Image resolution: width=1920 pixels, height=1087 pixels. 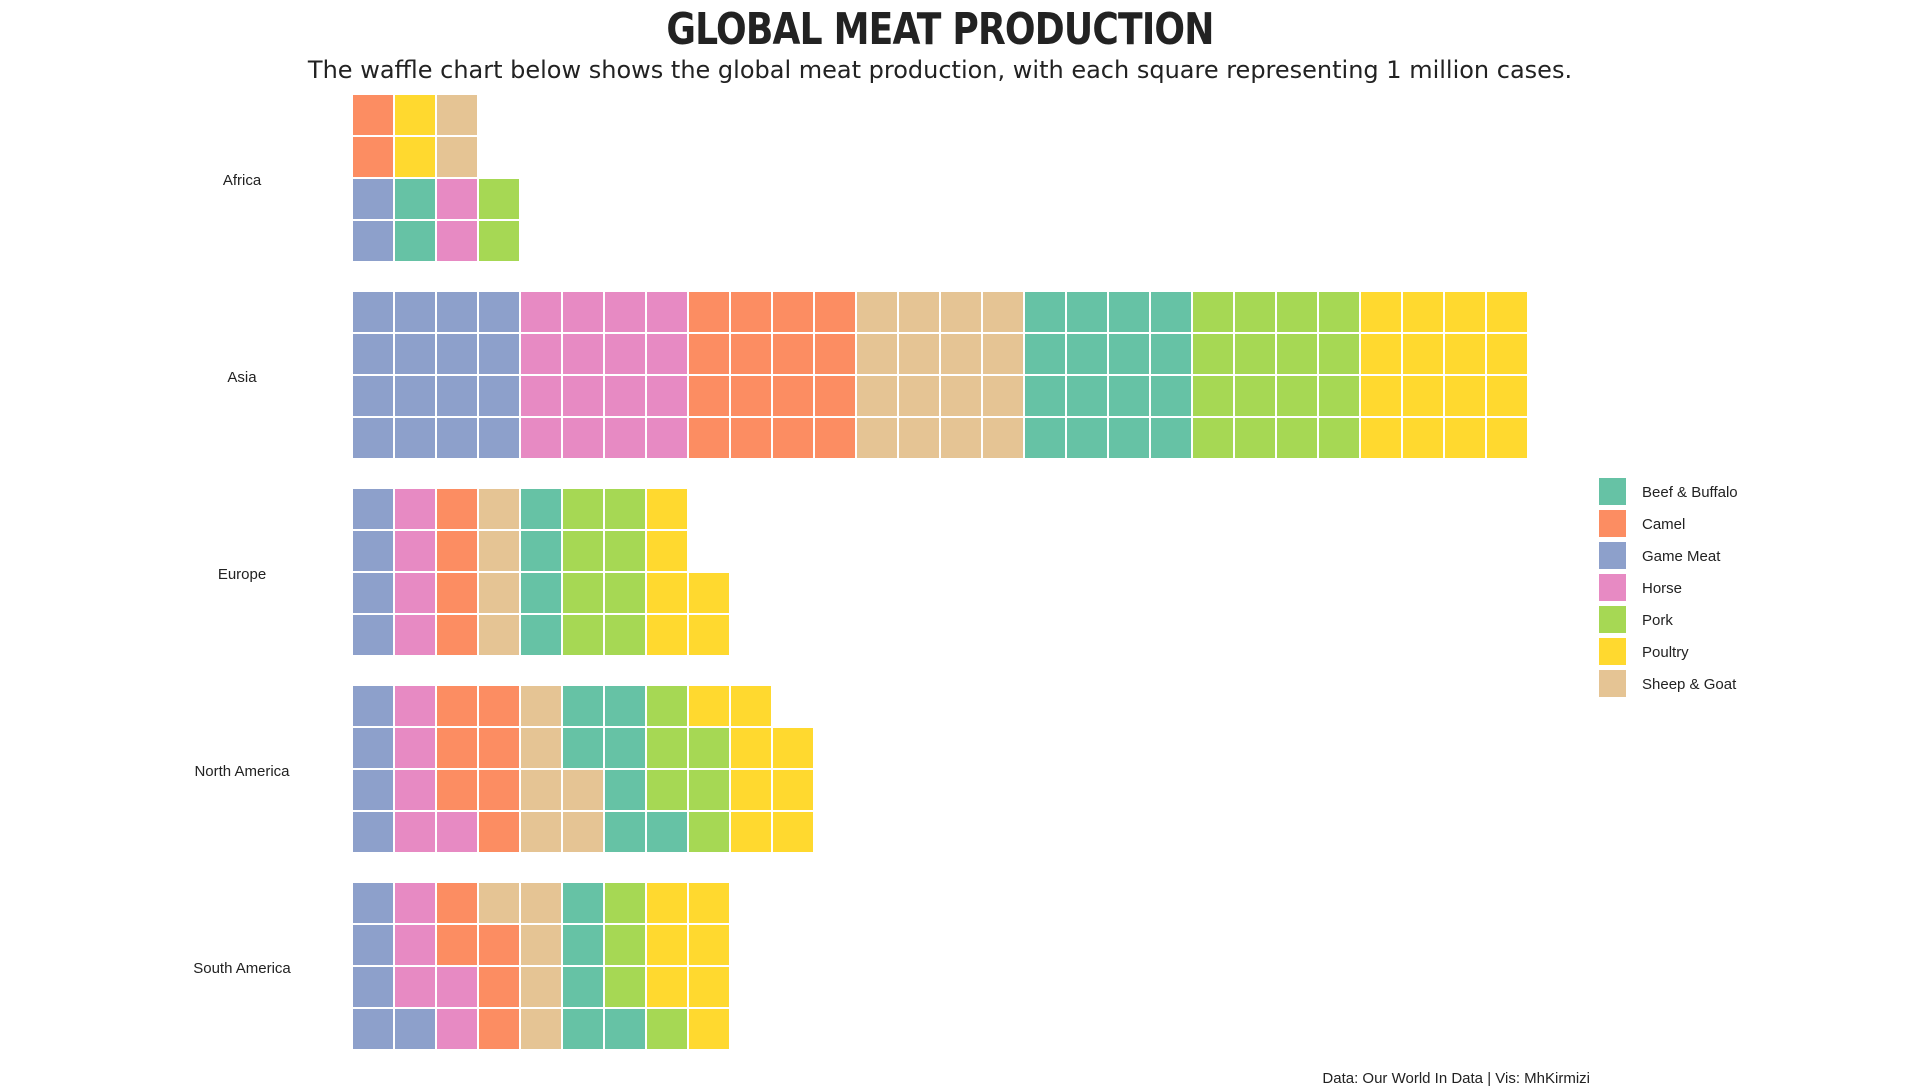 I want to click on region-label: Asia, so click(x=242, y=377).